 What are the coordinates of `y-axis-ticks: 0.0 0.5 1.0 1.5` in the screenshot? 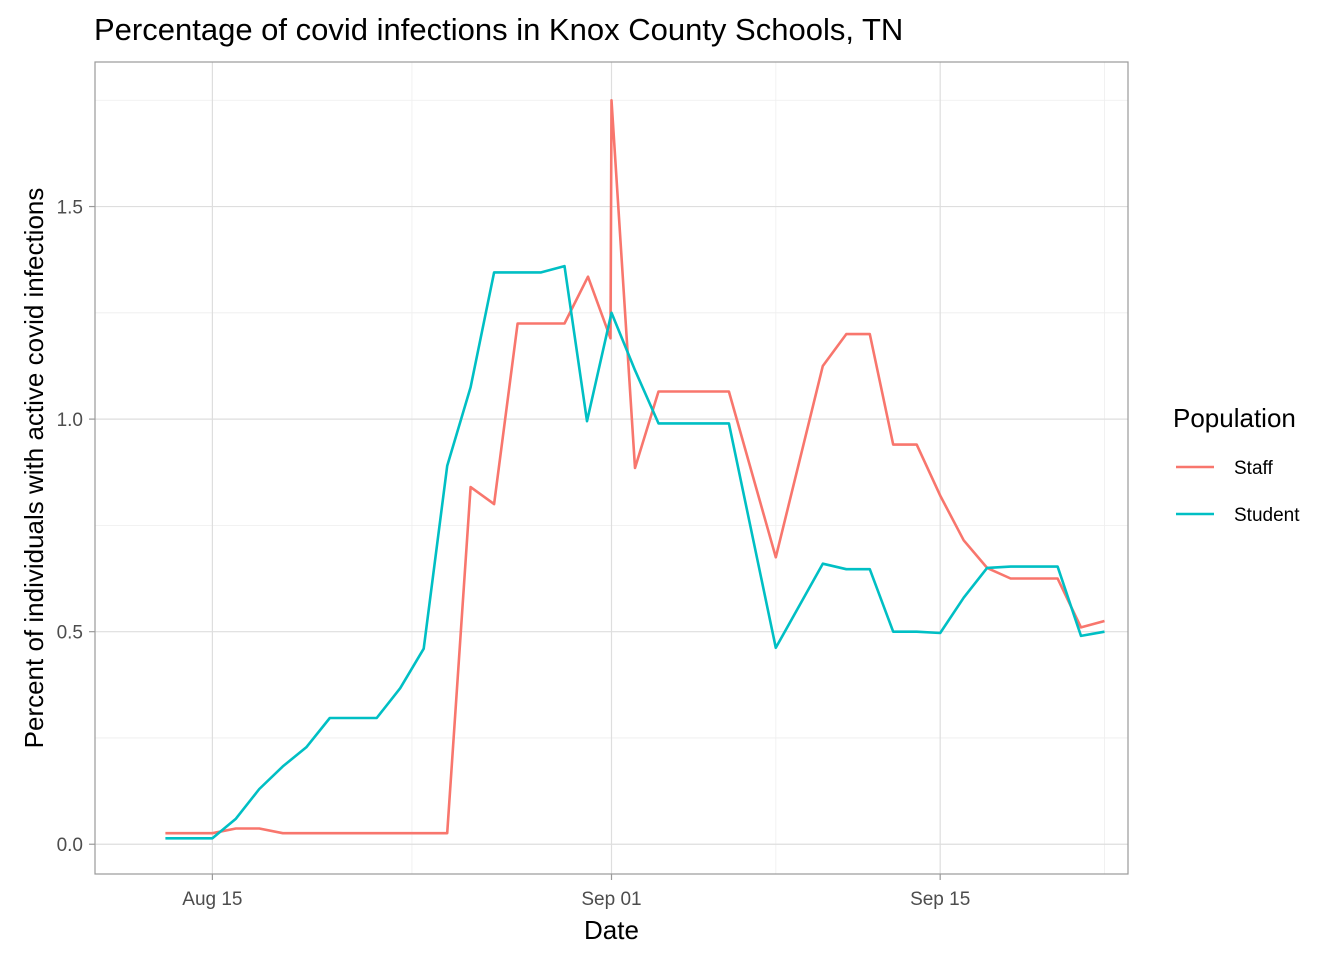 It's located at (76, 527).